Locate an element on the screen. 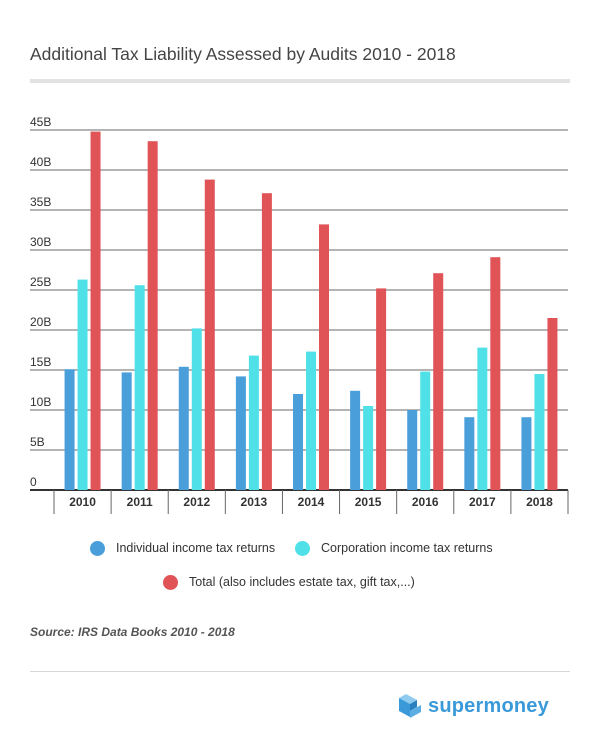 This screenshot has width=600, height=743. legend-swatch-individual is located at coordinates (97, 548).